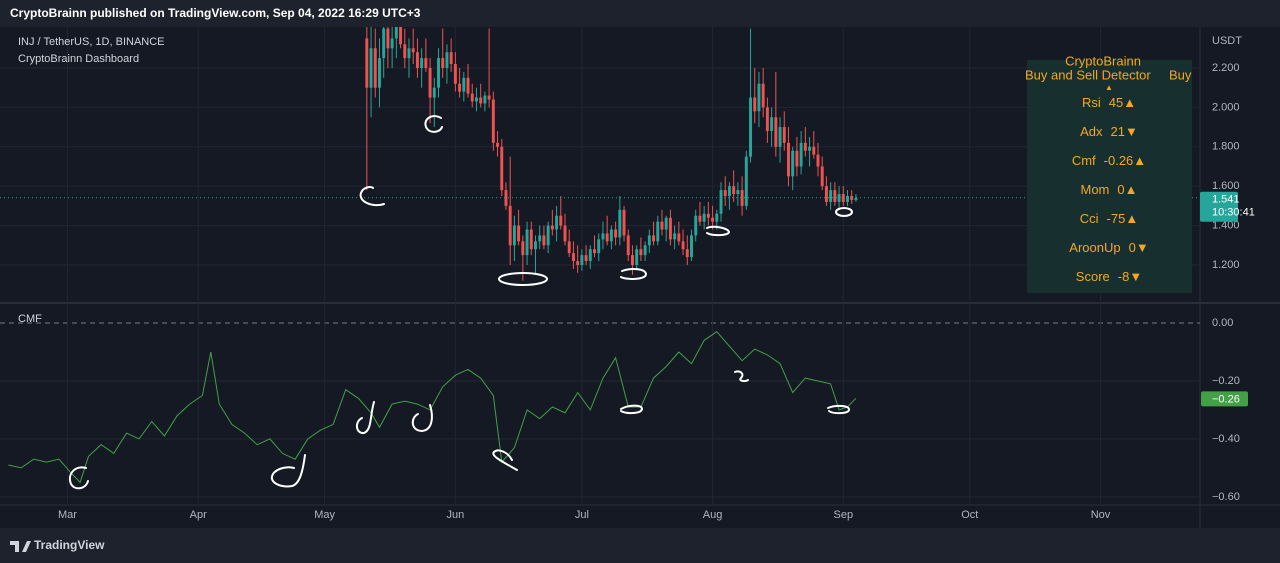 This screenshot has width=1280, height=563. Describe the element at coordinates (1103, 60) in the screenshot. I see `dashboard-title: CryptoBrainn` at that location.